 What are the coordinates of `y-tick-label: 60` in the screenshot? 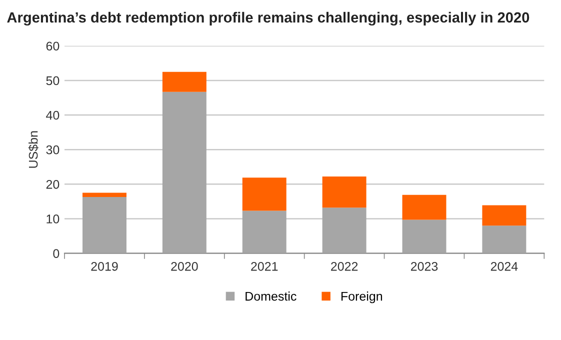 It's located at (53, 46).